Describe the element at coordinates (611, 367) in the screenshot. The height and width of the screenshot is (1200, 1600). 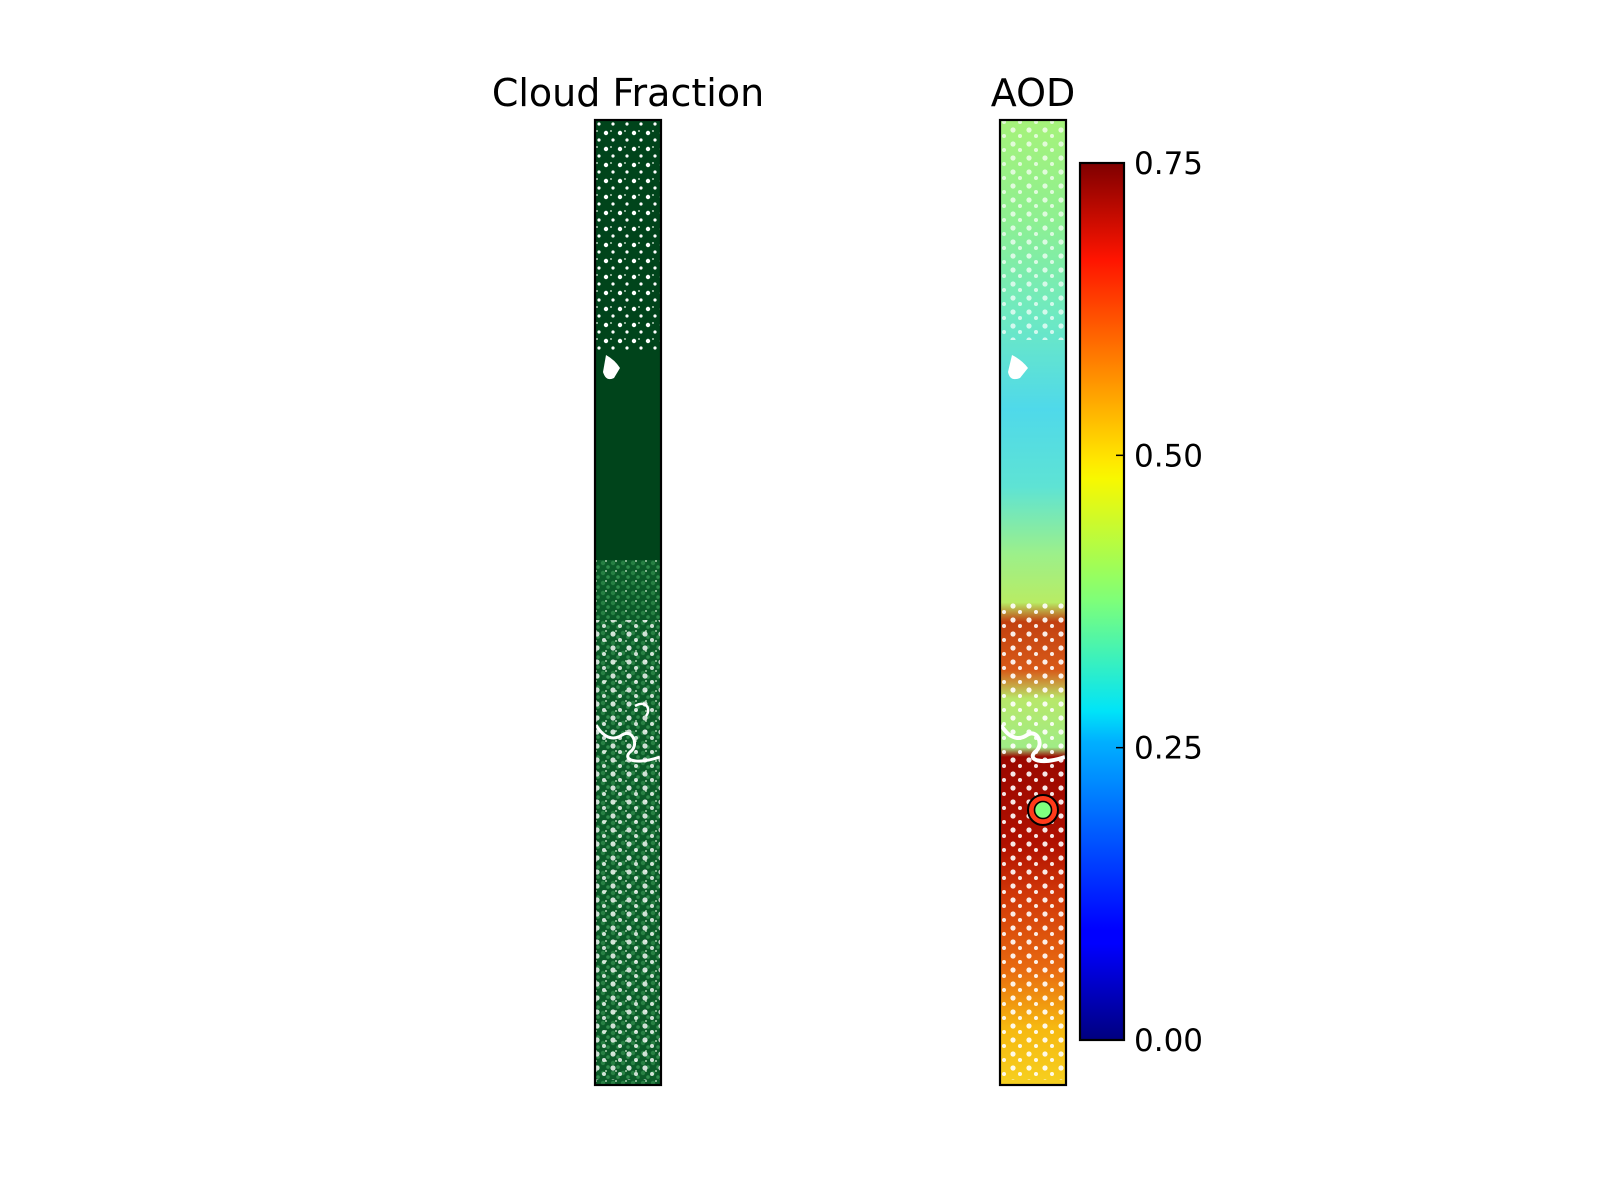
I see `cf-lake-feature` at that location.